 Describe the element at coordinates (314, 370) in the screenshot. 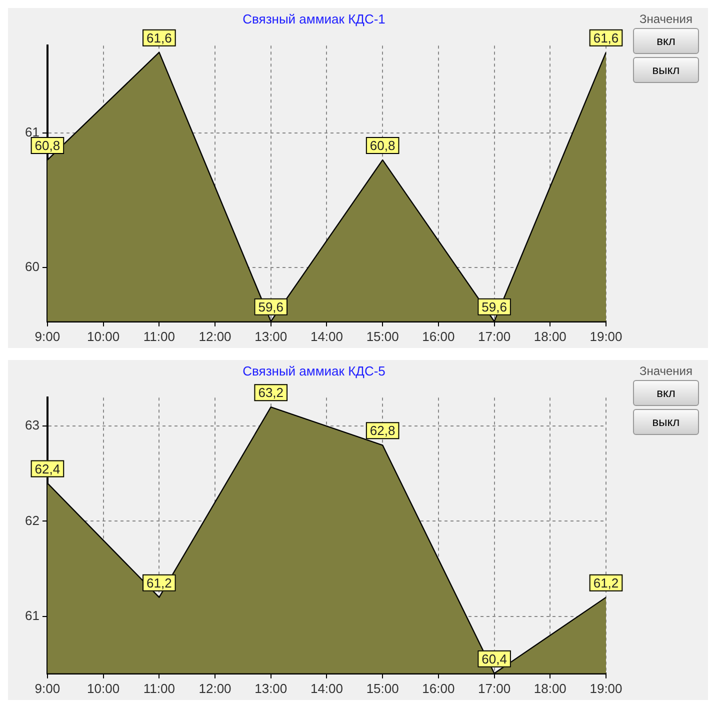

I see `chart-title: Связный аммиак КДС-5` at that location.